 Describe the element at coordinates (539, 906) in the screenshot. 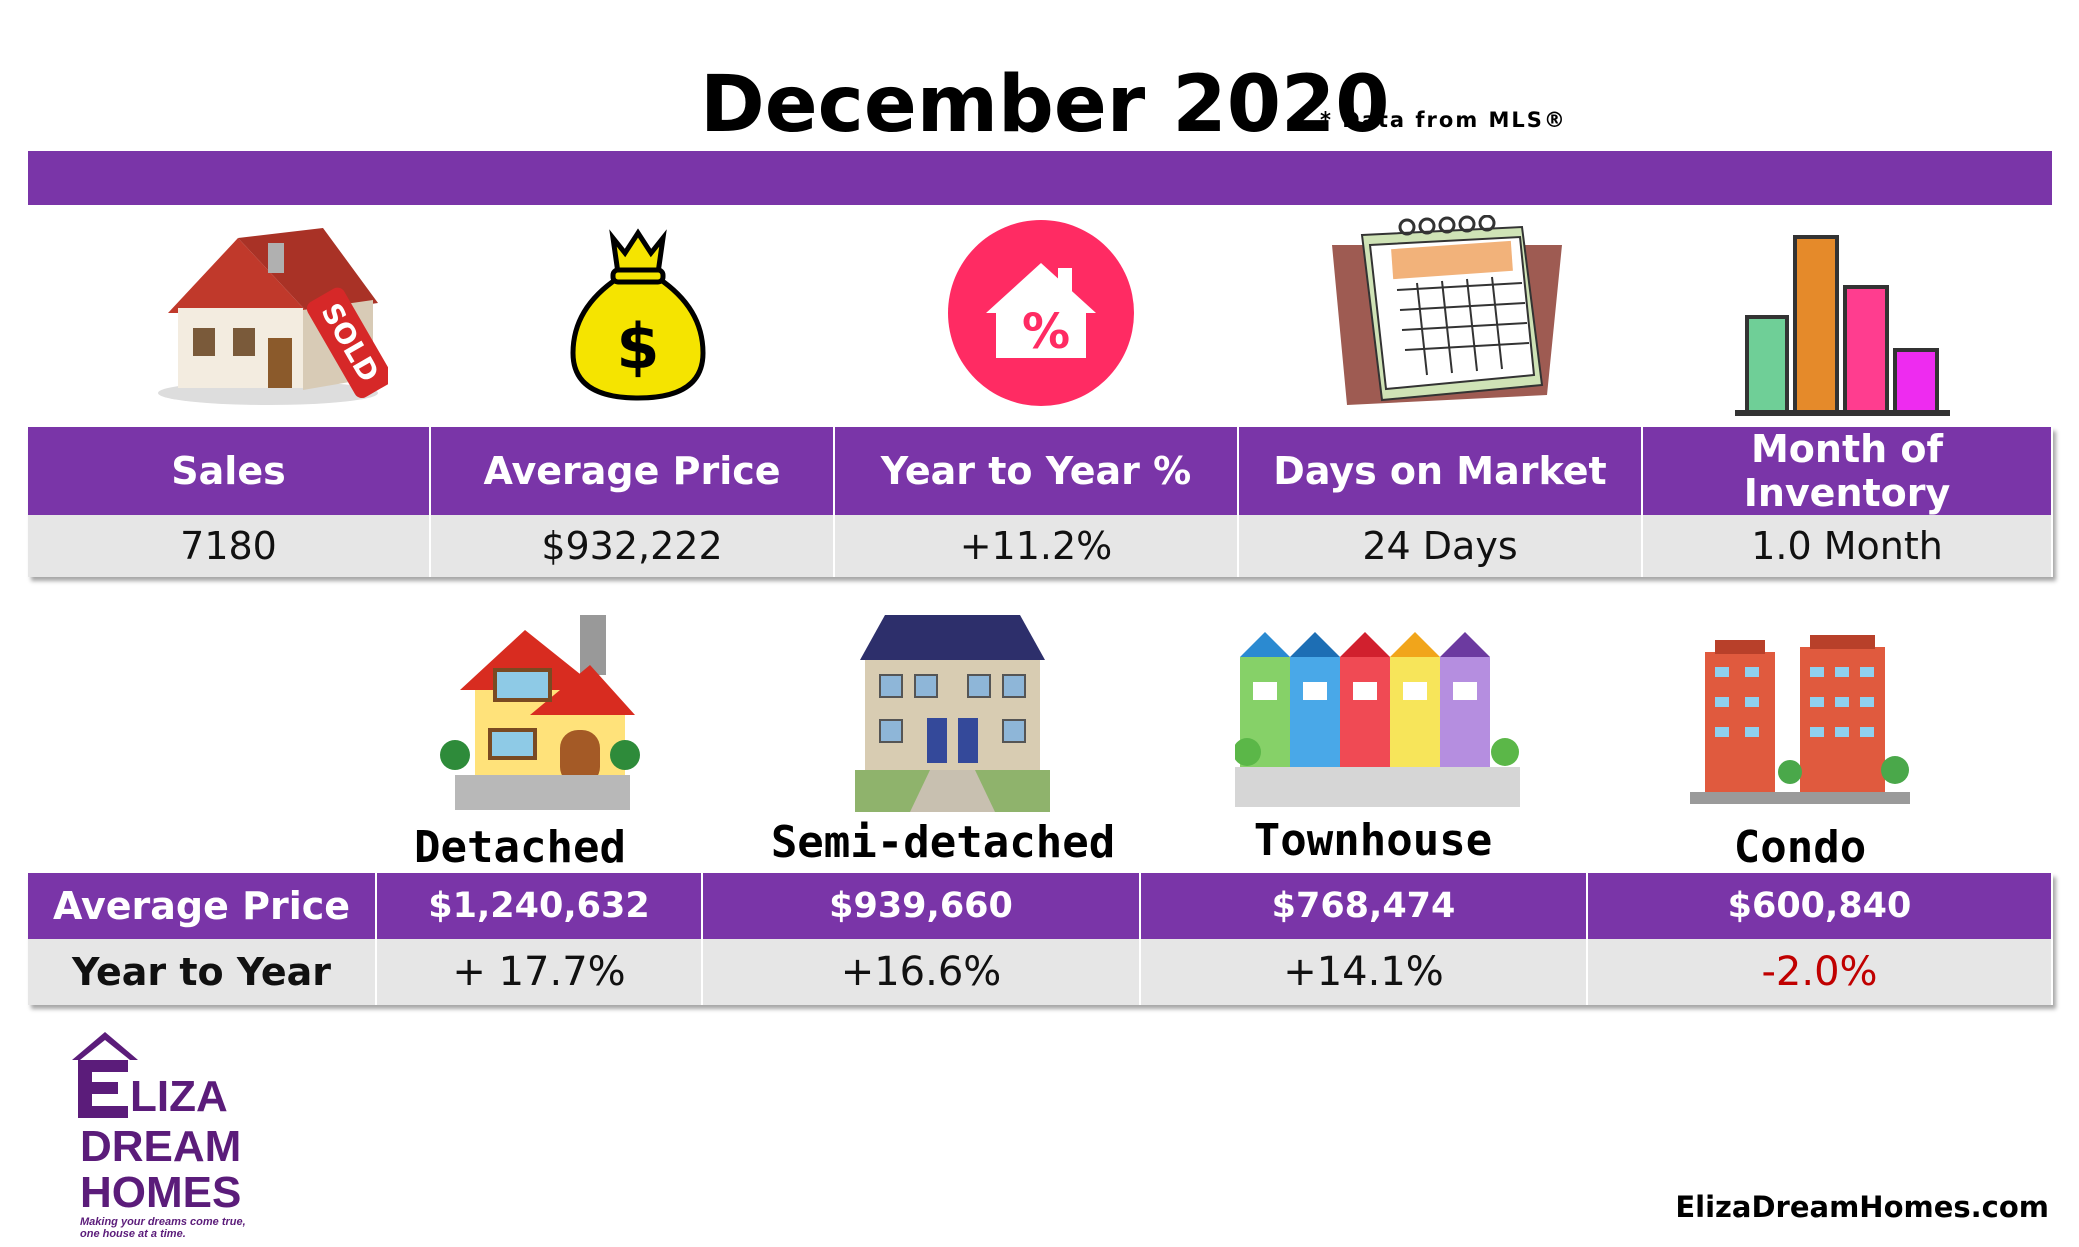

I see `price-detached: $1,240,632` at that location.